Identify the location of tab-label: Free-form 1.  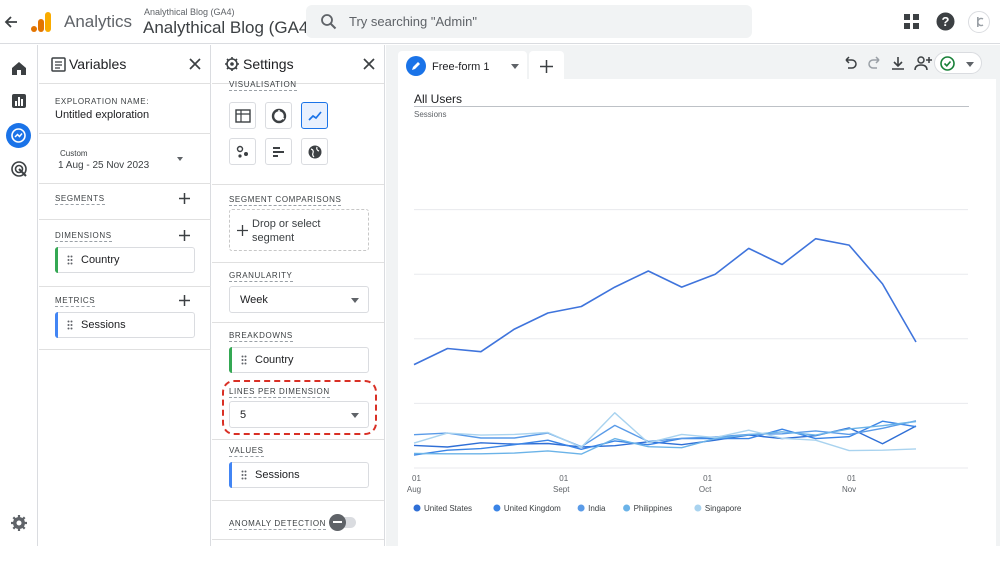
(461, 67).